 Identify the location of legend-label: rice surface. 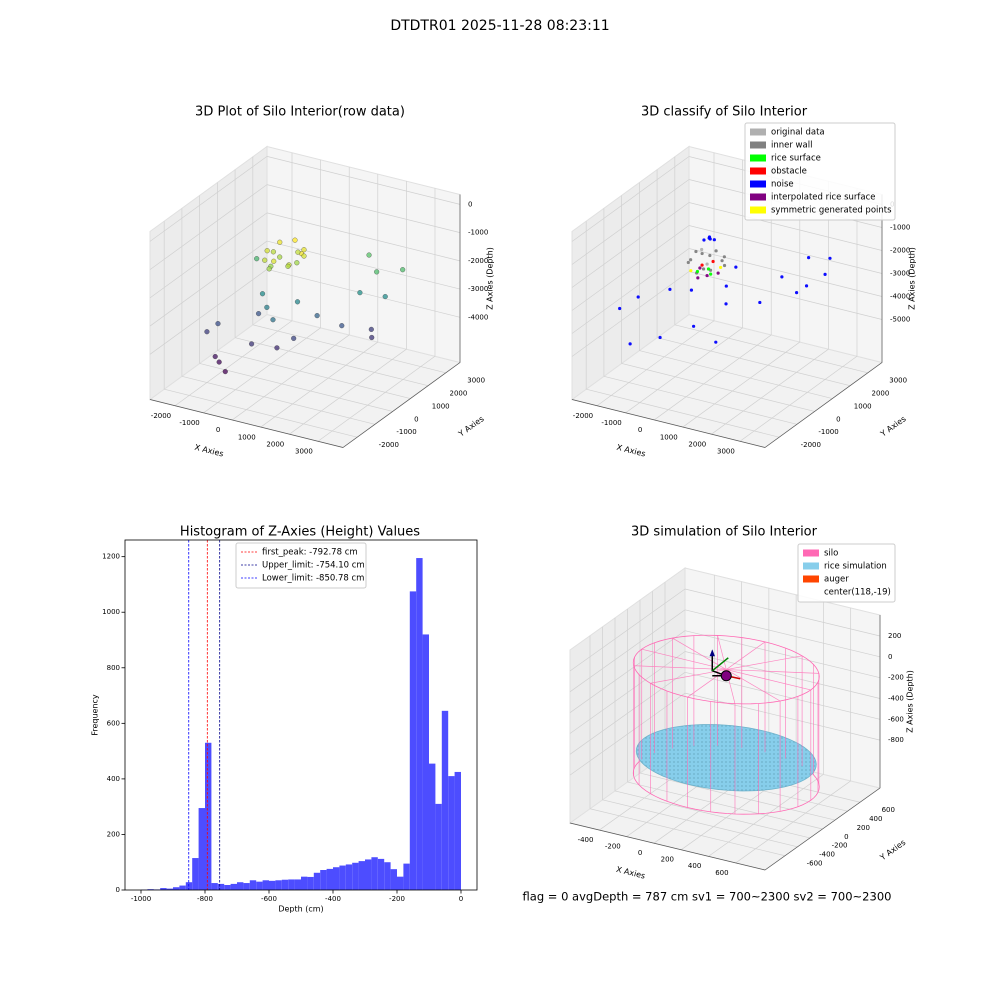
(796, 159).